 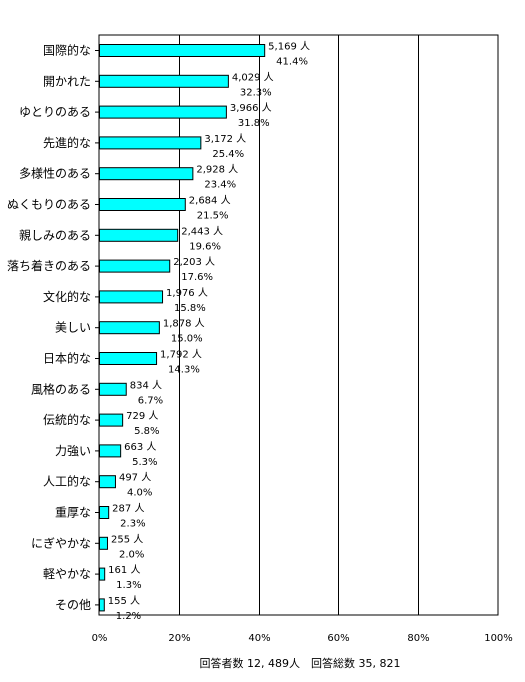 What do you see at coordinates (67, 574) in the screenshot?
I see `category-label: 軽やかな` at bounding box center [67, 574].